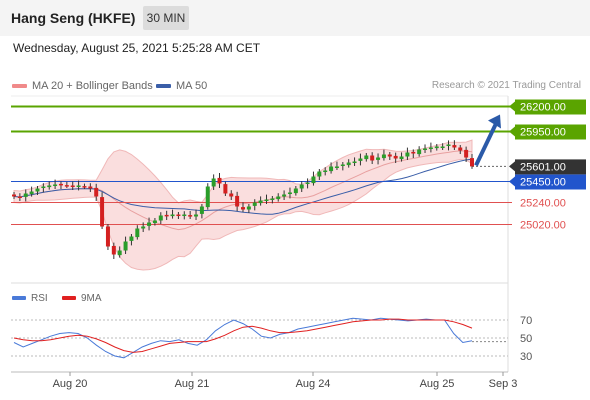  What do you see at coordinates (30, 298) in the screenshot?
I see `legend-rsi: RSI` at bounding box center [30, 298].